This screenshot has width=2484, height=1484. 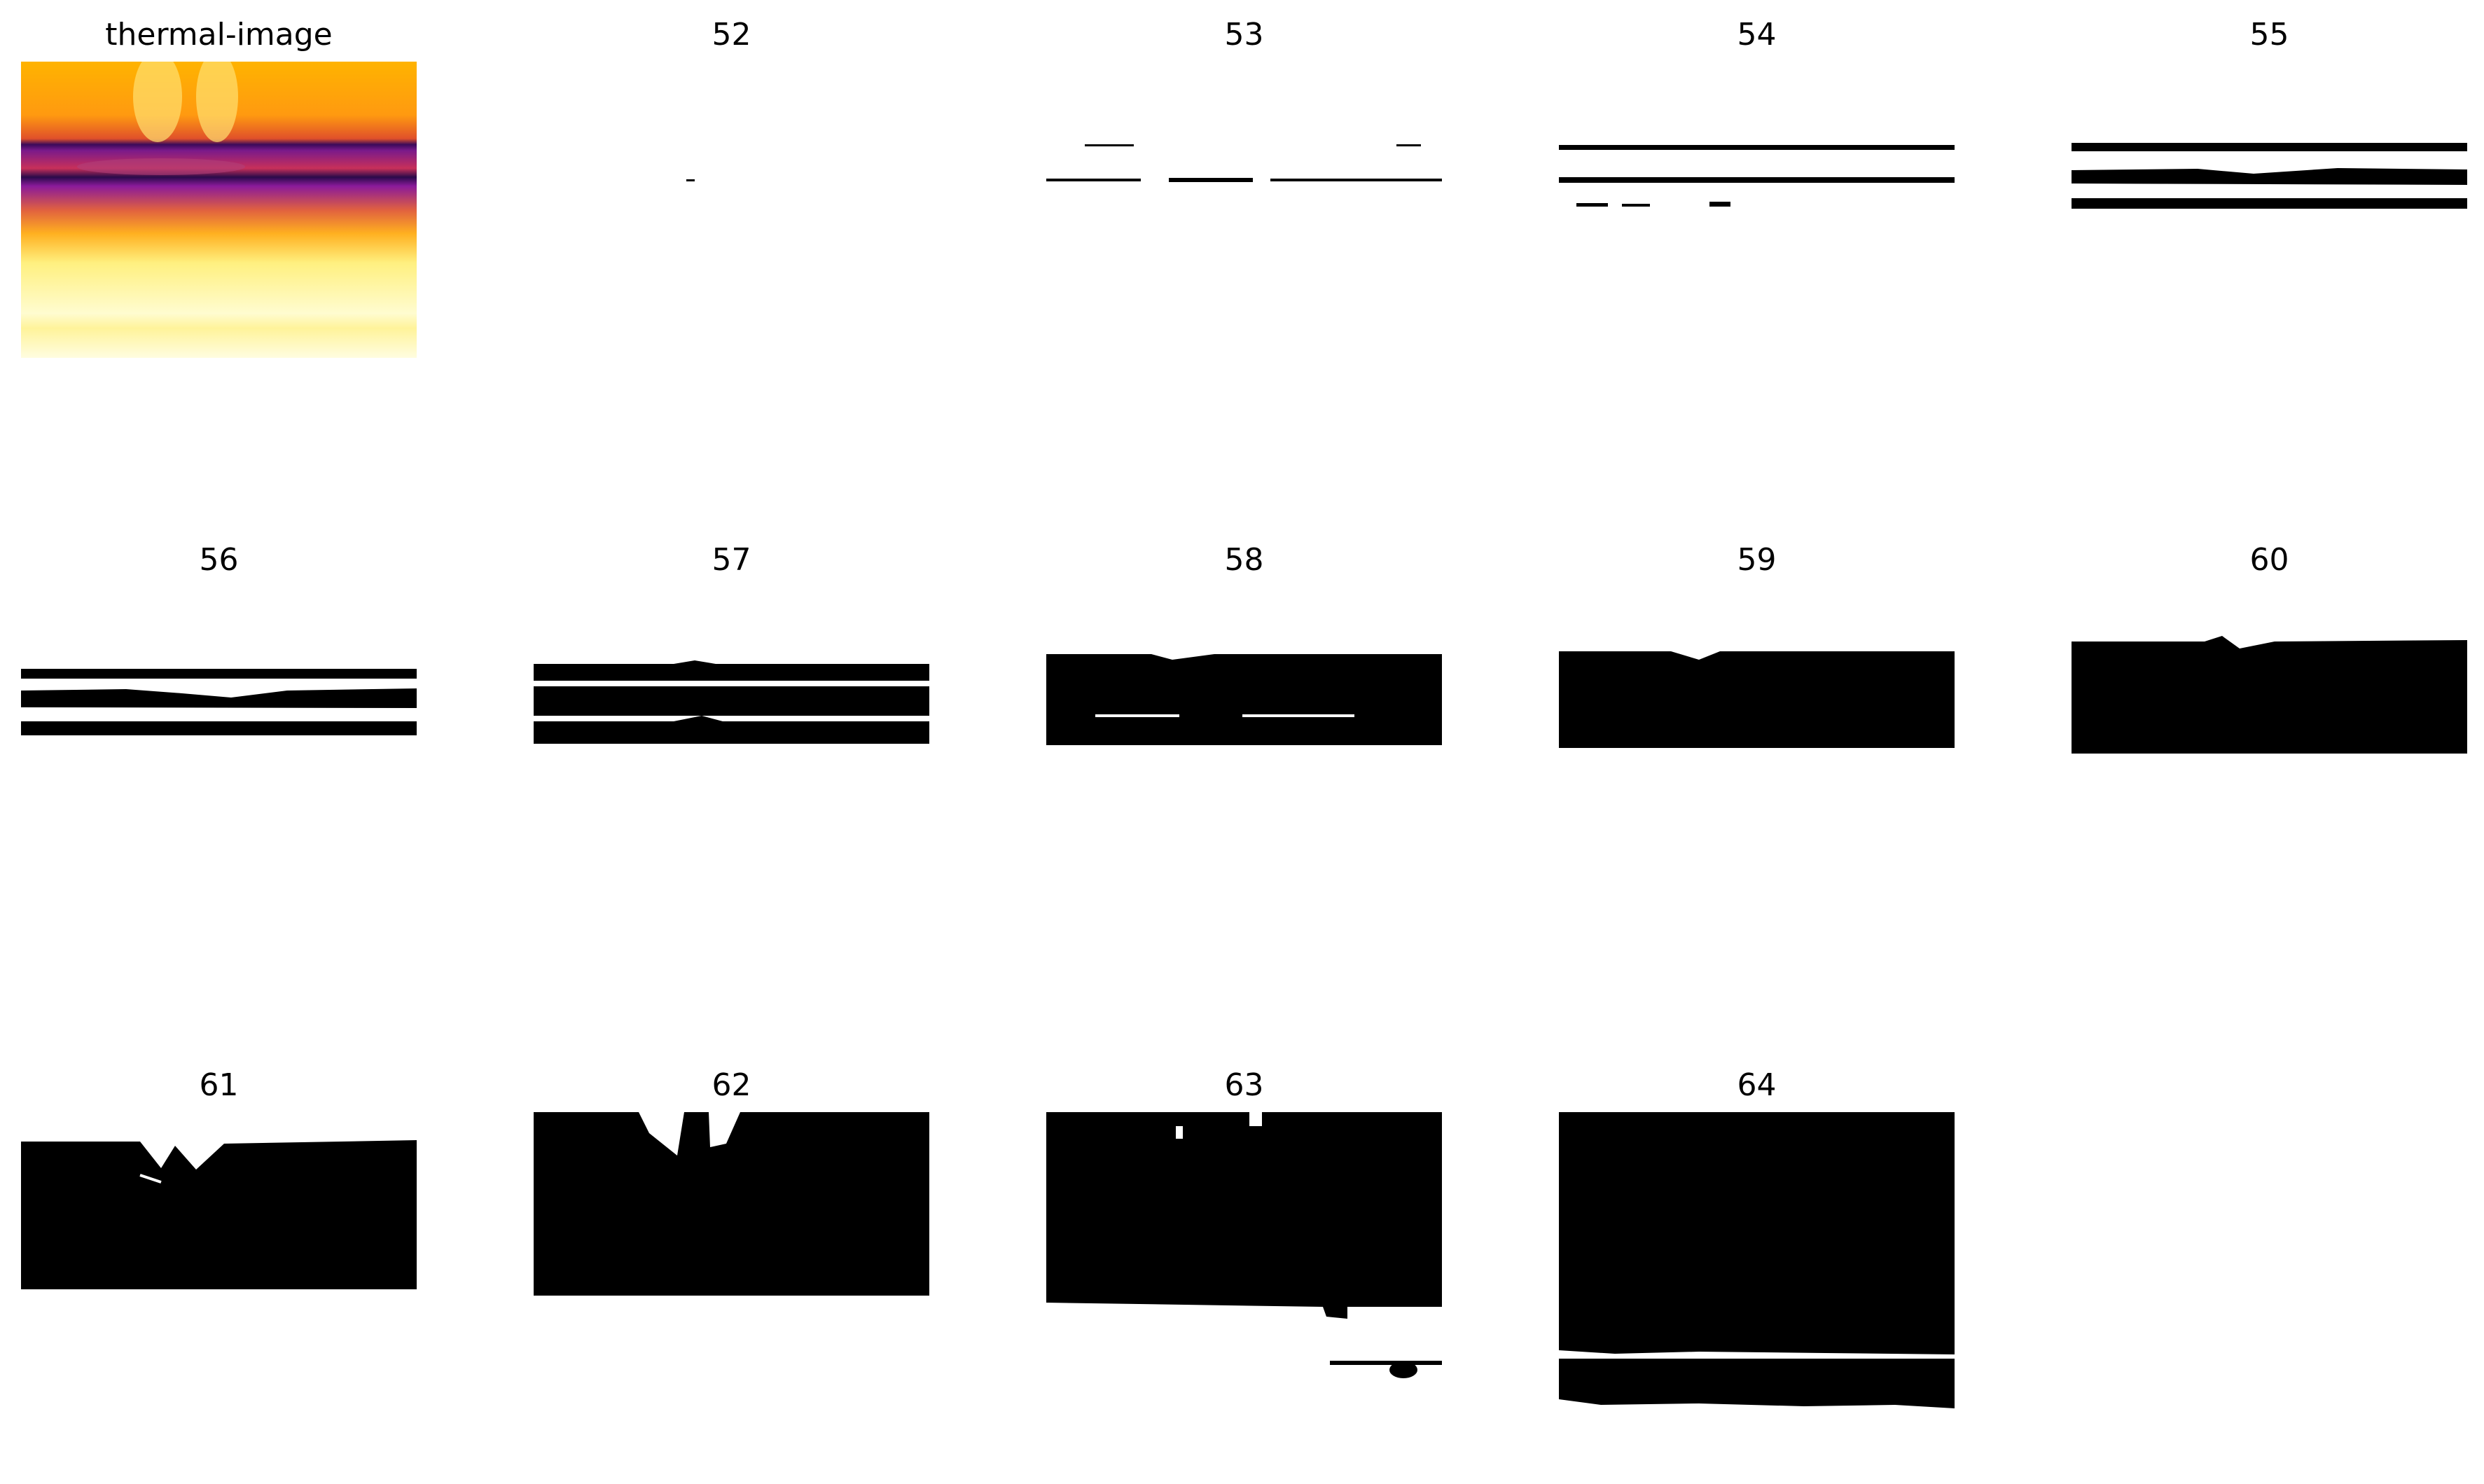 I want to click on panel-title-62: 62, so click(x=731, y=1085).